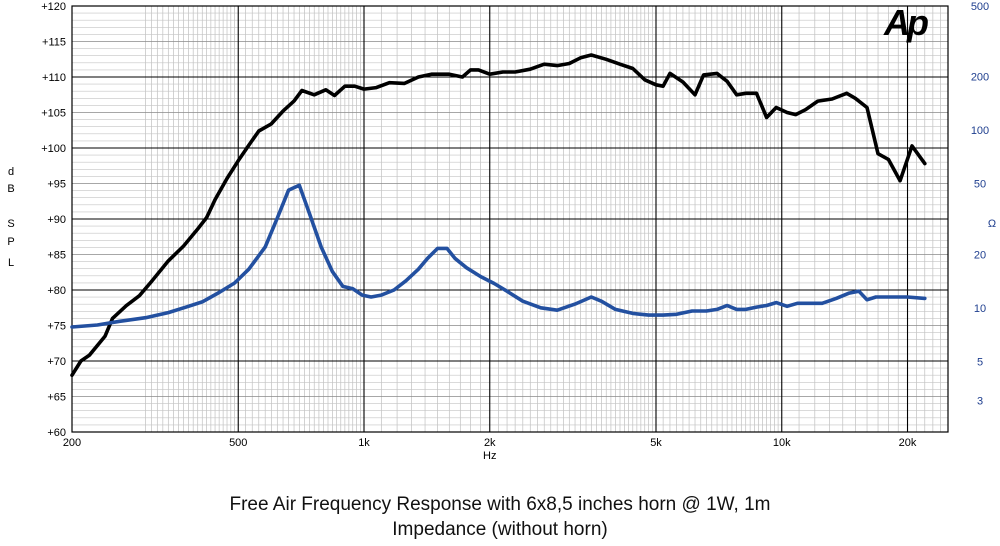 The image size is (1000, 546). I want to click on x-tick-label: 2k, so click(490, 443).